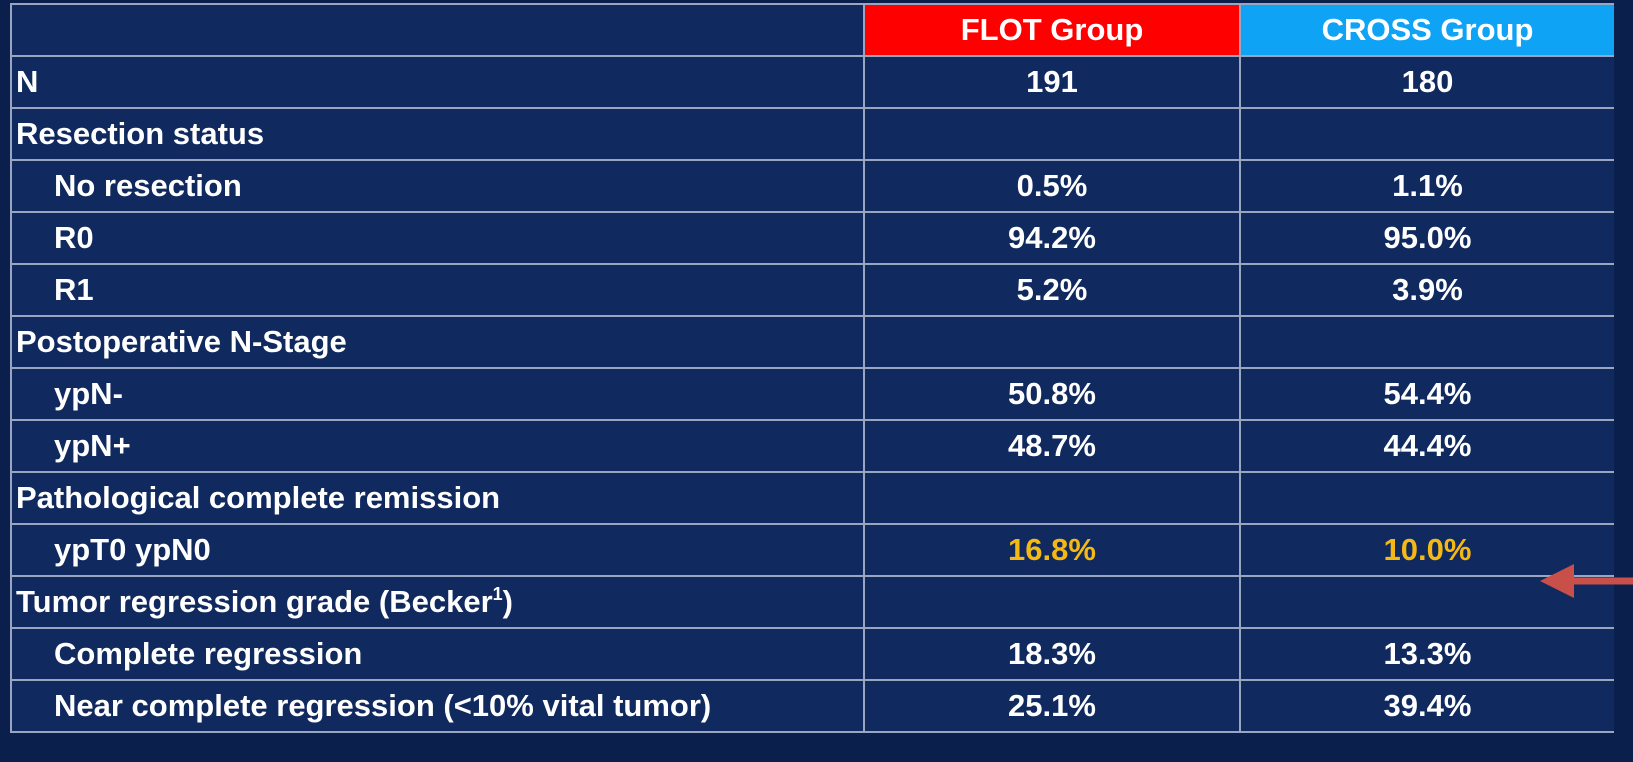 Image resolution: width=1633 pixels, height=762 pixels. What do you see at coordinates (92, 445) in the screenshot?
I see `label-text: ypN+` at bounding box center [92, 445].